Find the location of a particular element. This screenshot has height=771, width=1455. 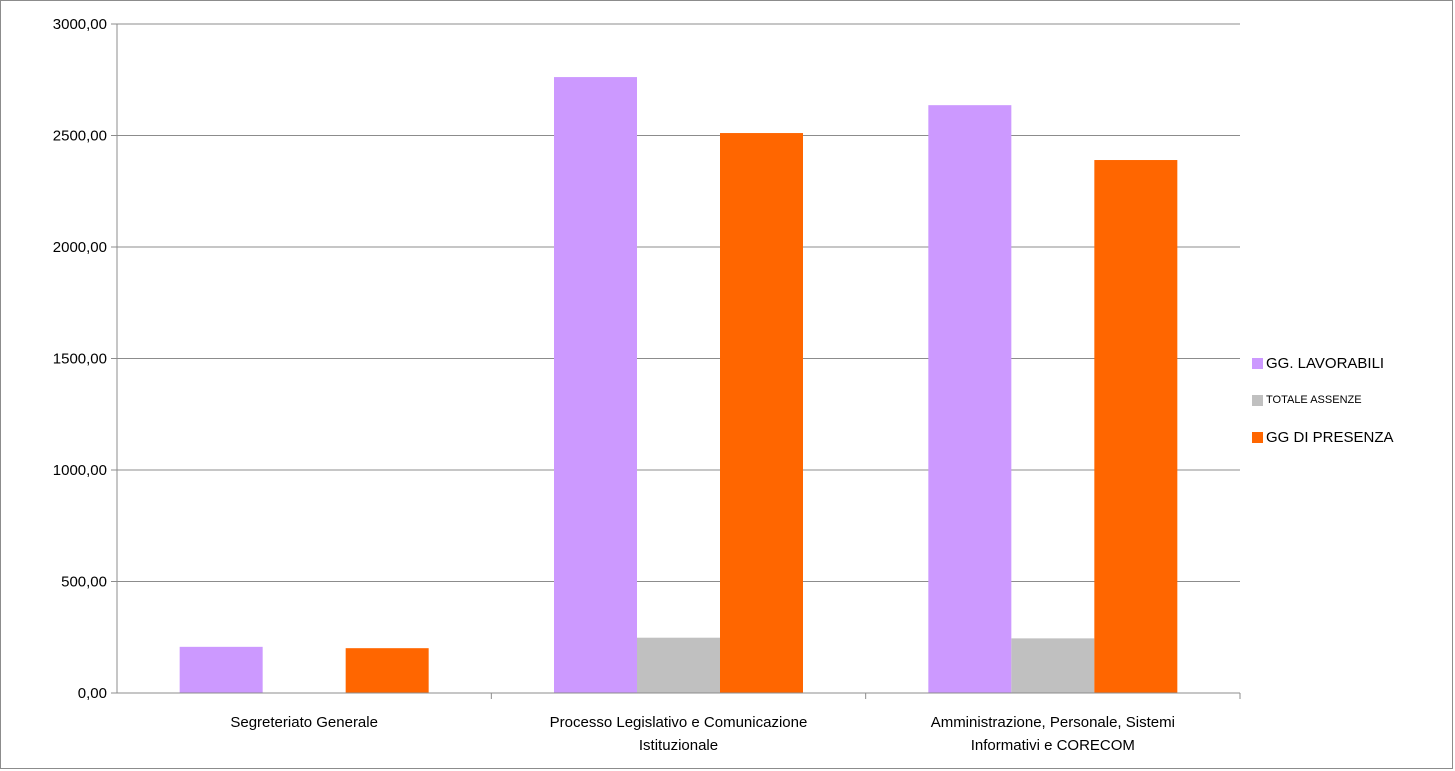

y-tick-label: 3000,00 is located at coordinates (80, 24).